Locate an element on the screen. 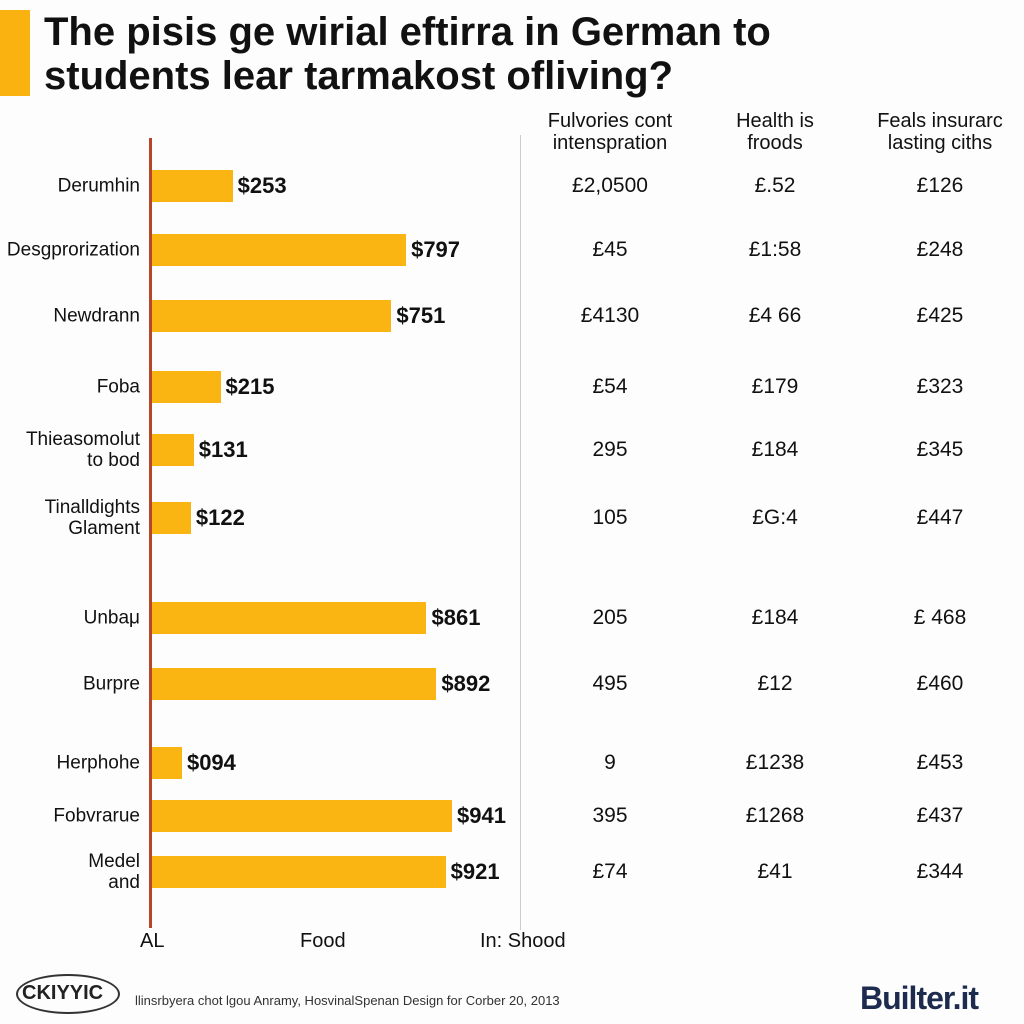 This screenshot has width=1024, height=1024. table-cell: £74 is located at coordinates (610, 871).